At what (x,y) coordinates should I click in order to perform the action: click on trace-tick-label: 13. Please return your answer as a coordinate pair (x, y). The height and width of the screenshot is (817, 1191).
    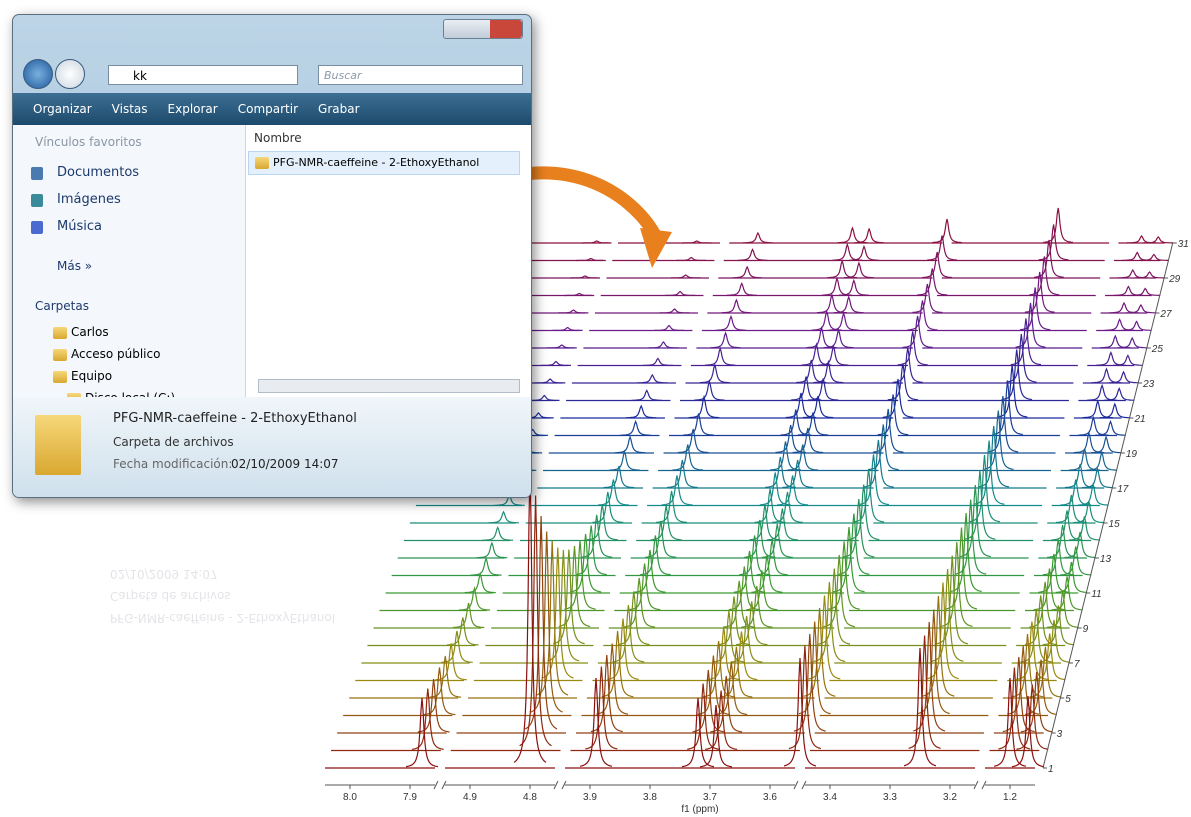
    Looking at the image, I should click on (1106, 559).